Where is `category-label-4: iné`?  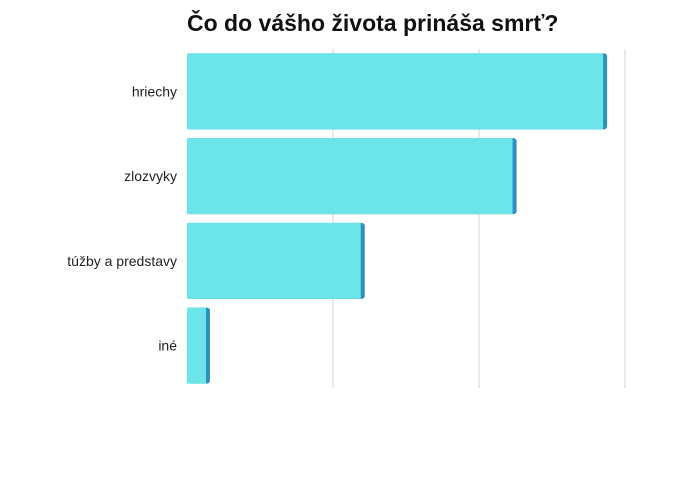 category-label-4: iné is located at coordinates (167, 346).